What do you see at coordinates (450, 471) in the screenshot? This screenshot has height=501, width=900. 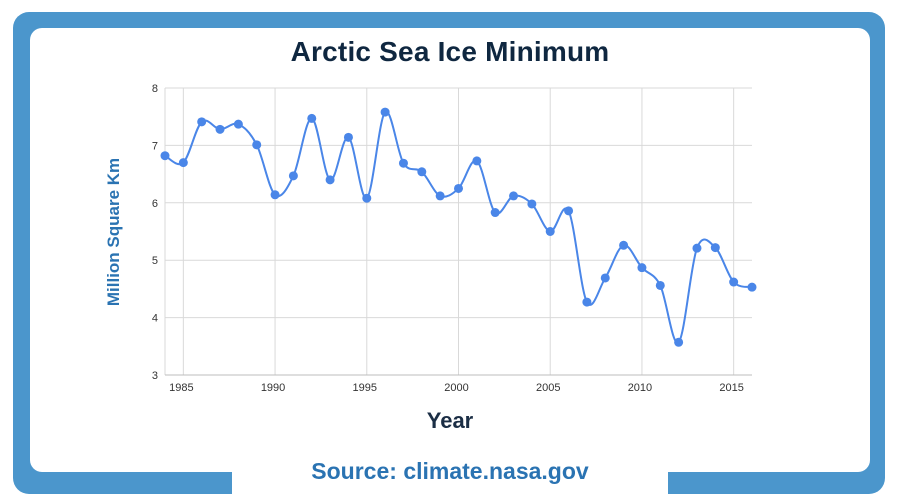 I see `source-label: Source: climate.nasa.gov` at bounding box center [450, 471].